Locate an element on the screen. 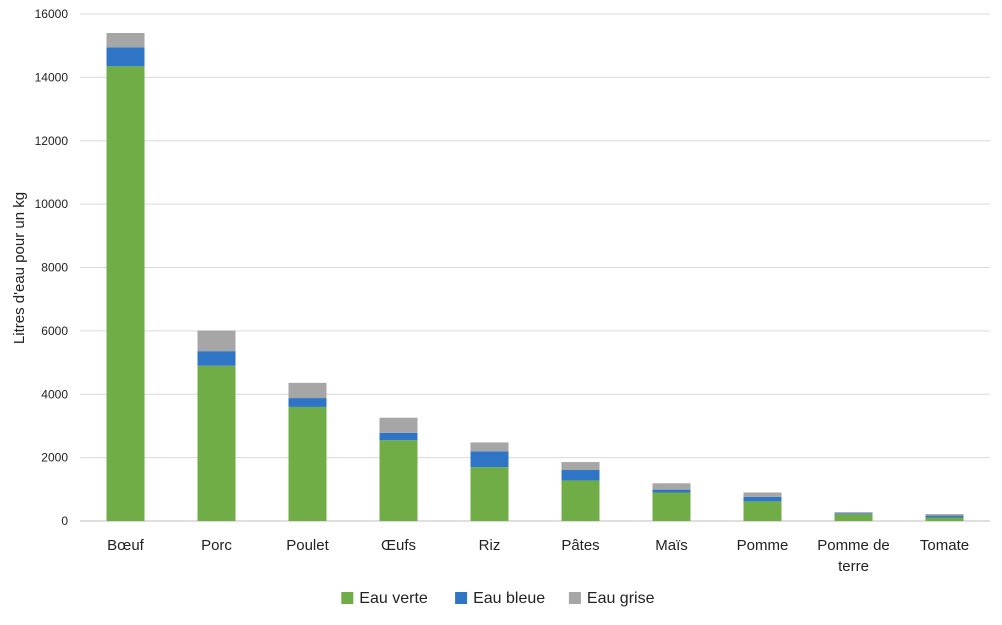  x-category-label: Riz is located at coordinates (490, 545).